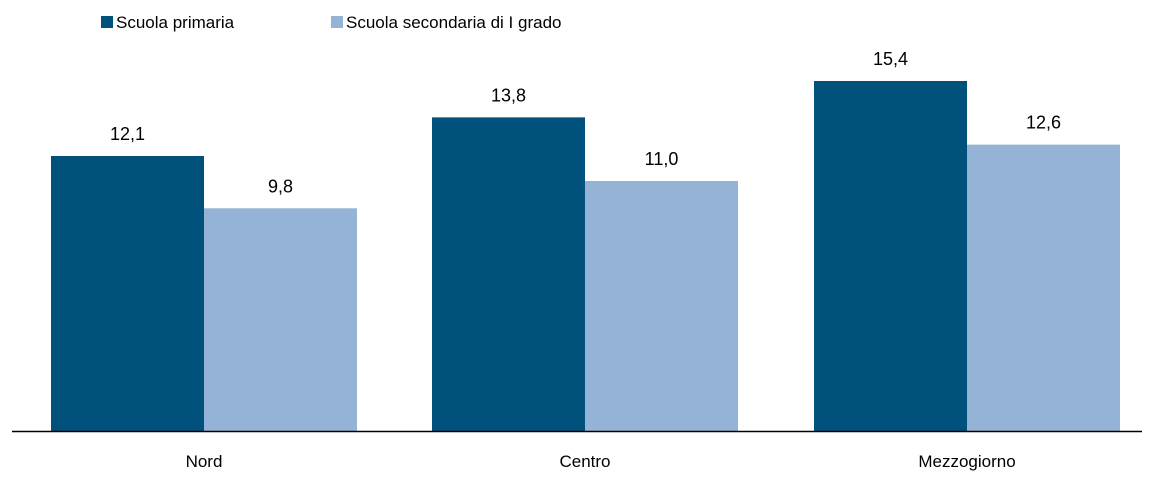  Describe the element at coordinates (508, 95) in the screenshot. I see `data-label-centro-scuola-primaria: 13,8` at that location.